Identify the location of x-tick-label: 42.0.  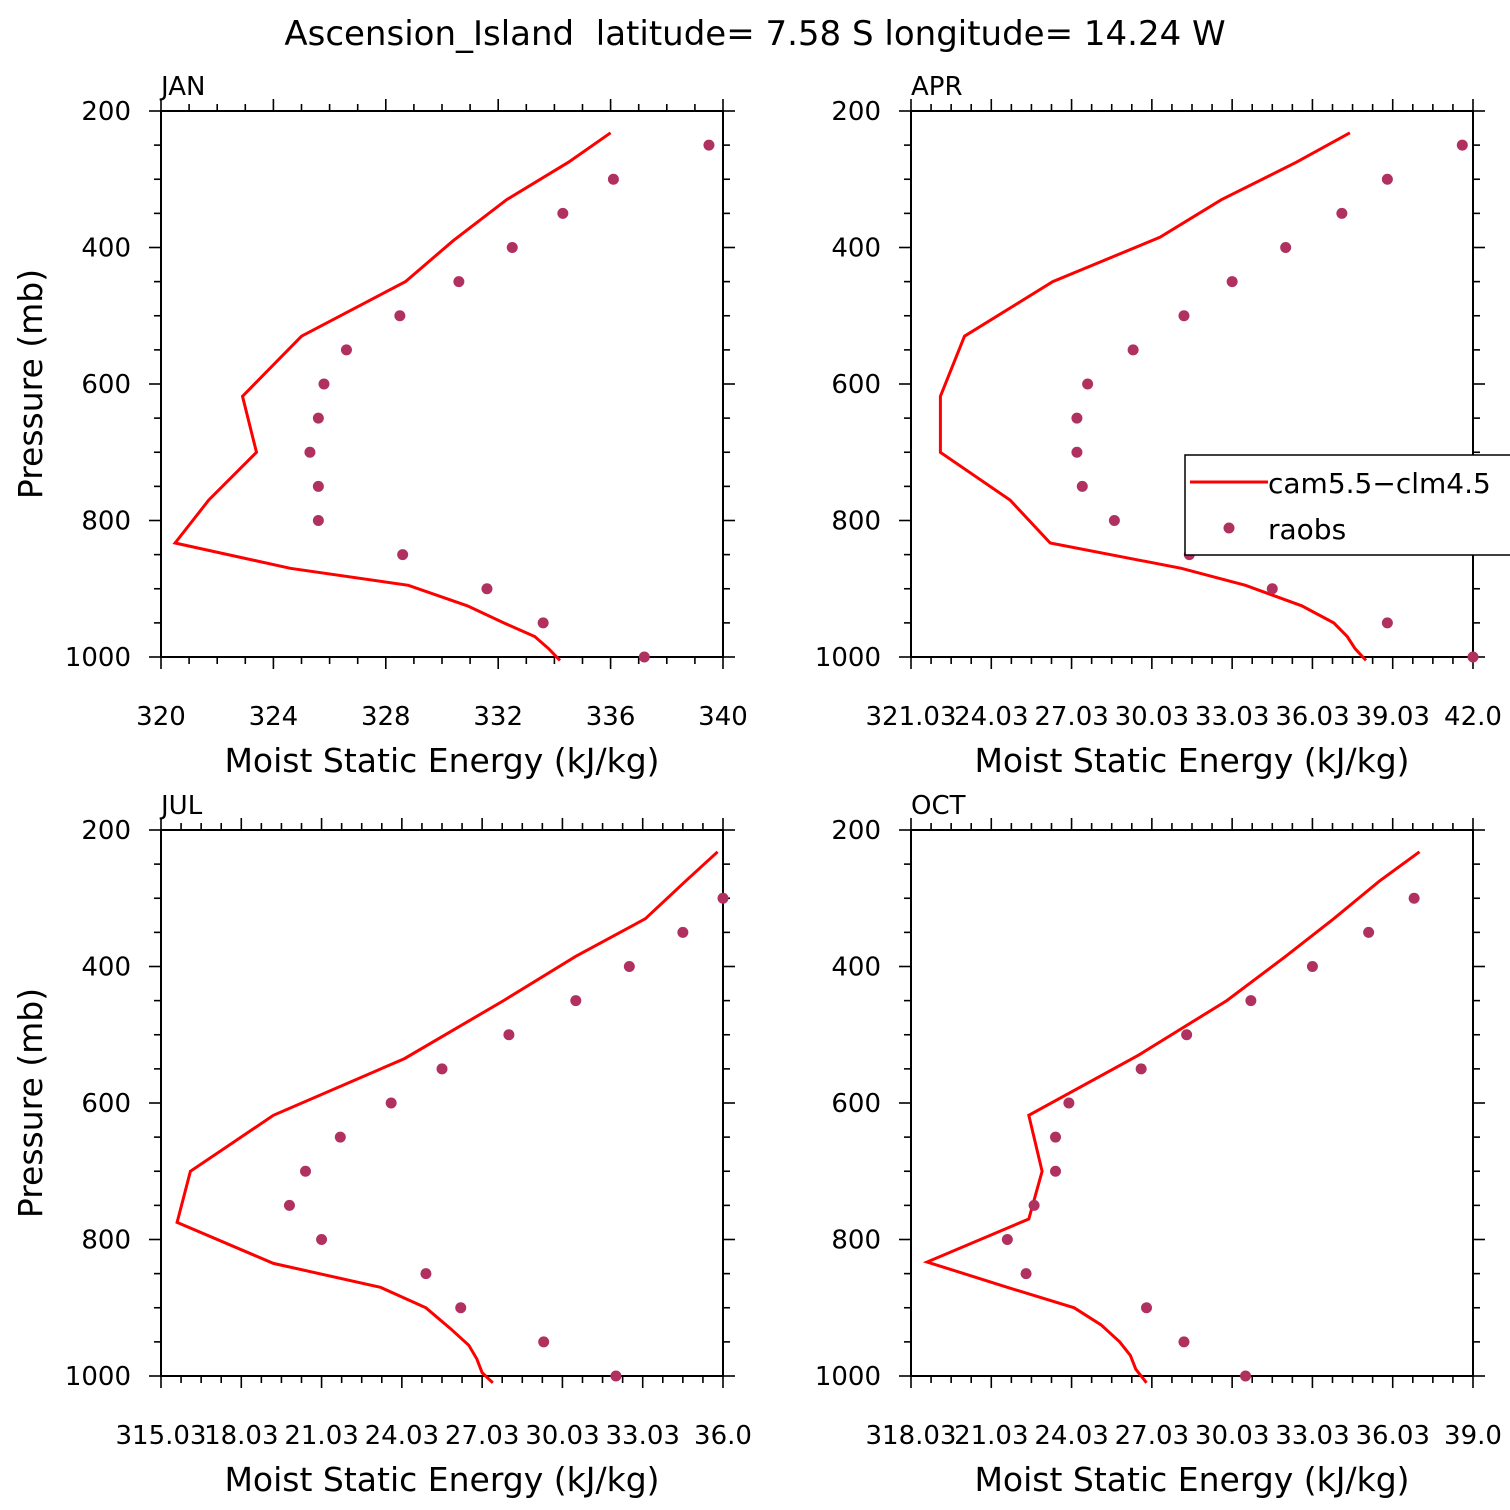
(1473, 717).